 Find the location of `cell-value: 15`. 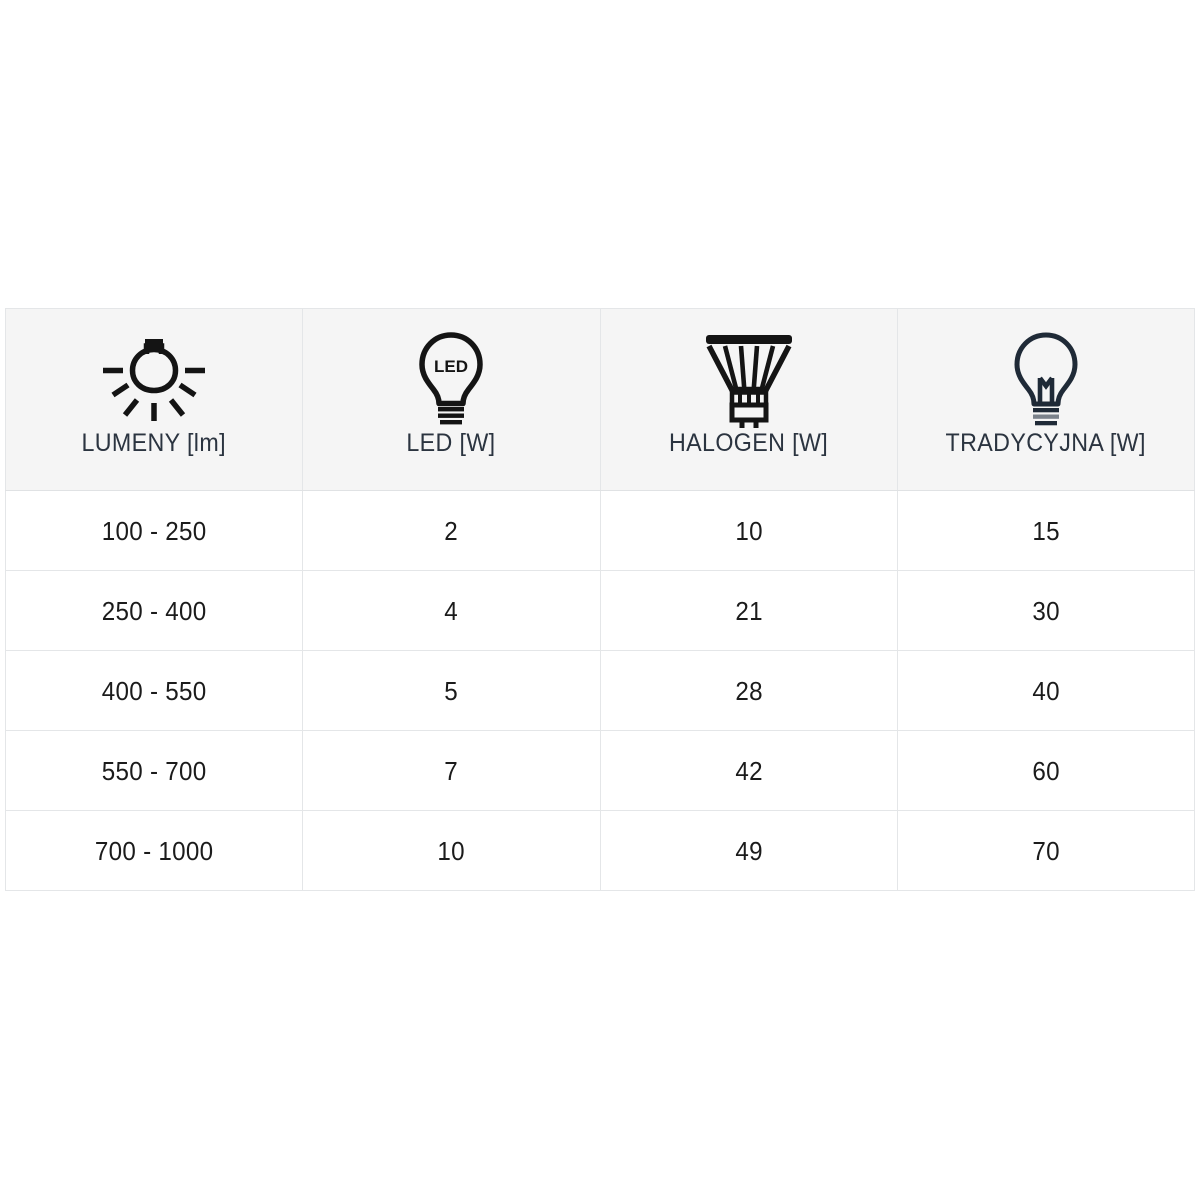

cell-value: 15 is located at coordinates (1046, 530).